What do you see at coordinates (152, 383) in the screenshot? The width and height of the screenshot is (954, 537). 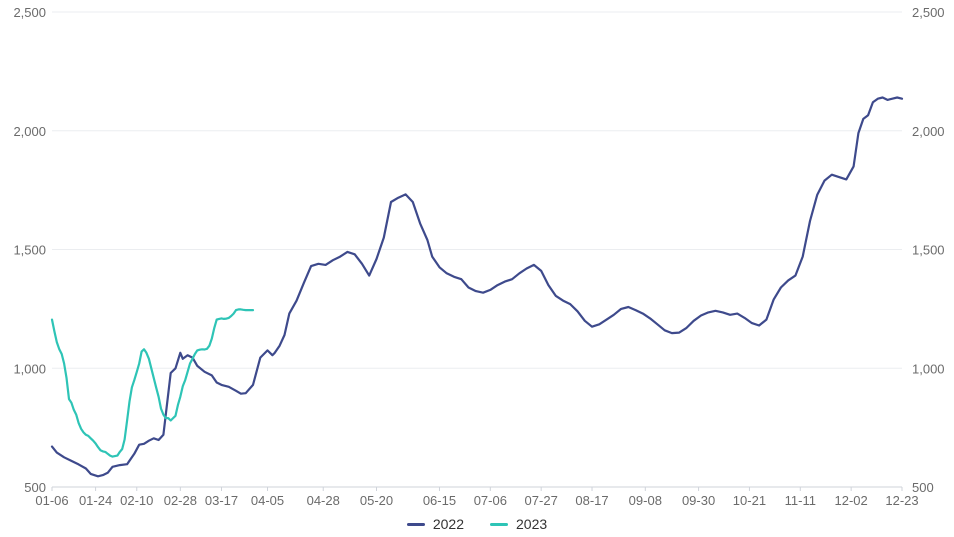 I see `series-line-2023` at bounding box center [152, 383].